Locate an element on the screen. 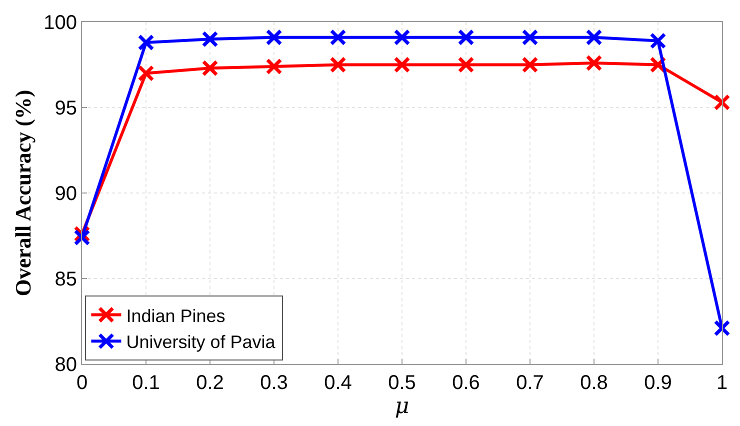  x-tick-label: 0.8 is located at coordinates (594, 383).